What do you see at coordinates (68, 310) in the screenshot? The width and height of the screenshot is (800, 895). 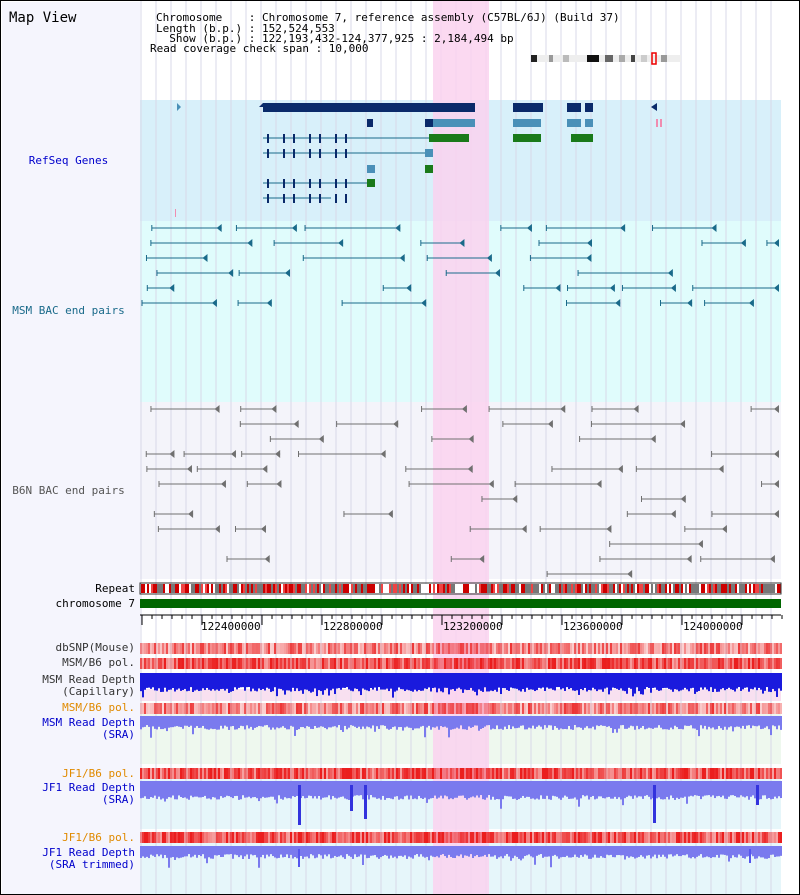 I see `track-label-msm-bac: MSM BAC end pairs` at bounding box center [68, 310].